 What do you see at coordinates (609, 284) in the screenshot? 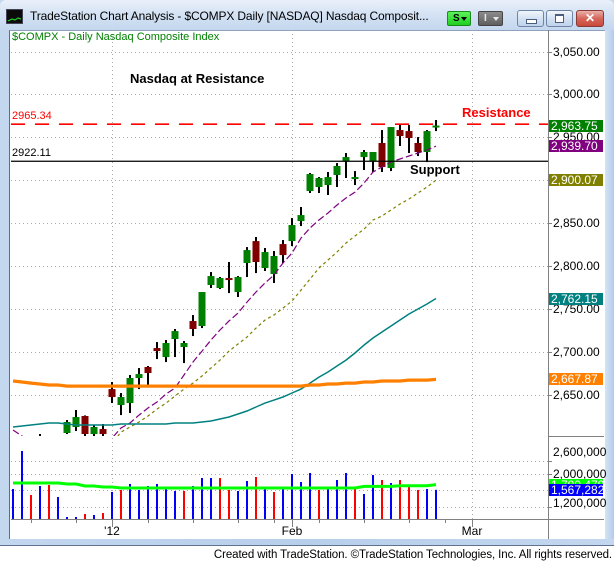
I see `window-right-border` at bounding box center [609, 284].